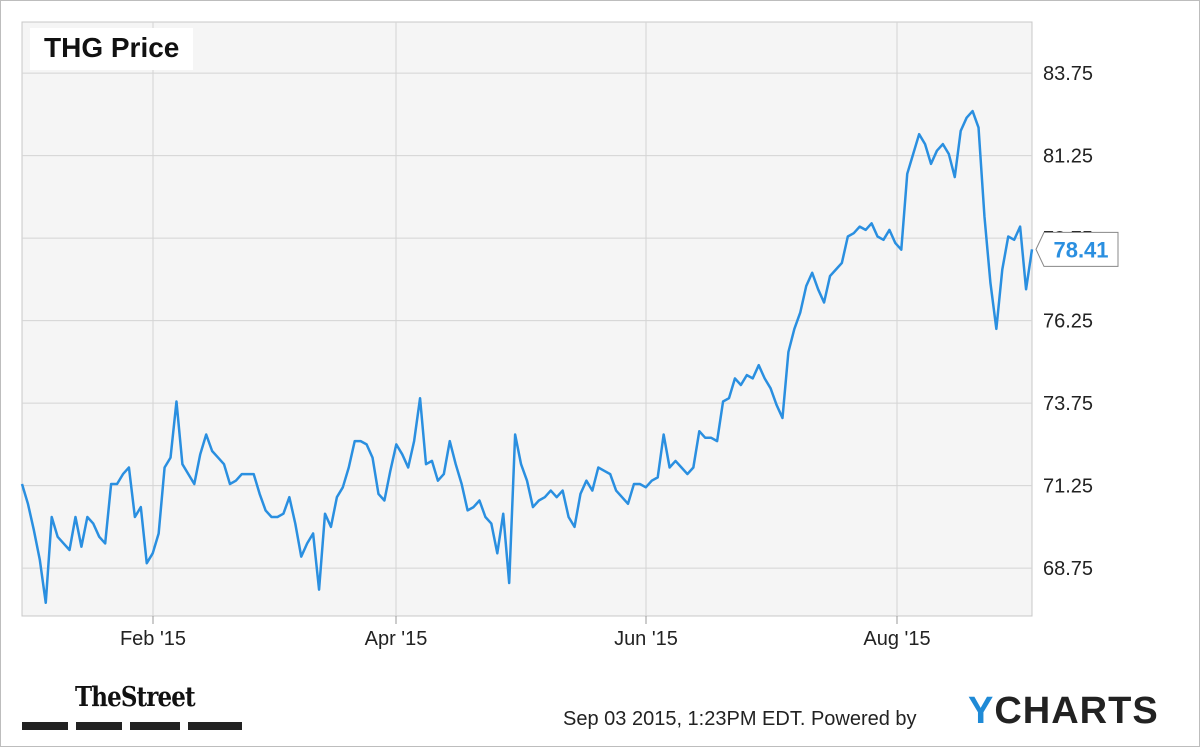  Describe the element at coordinates (1068, 404) in the screenshot. I see `y-tick-label: 73.75` at that location.